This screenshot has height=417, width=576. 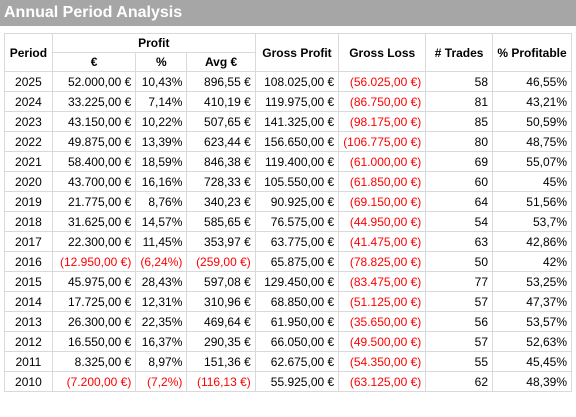 I want to click on cell-profit-pct: 13,39%, so click(x=161, y=141).